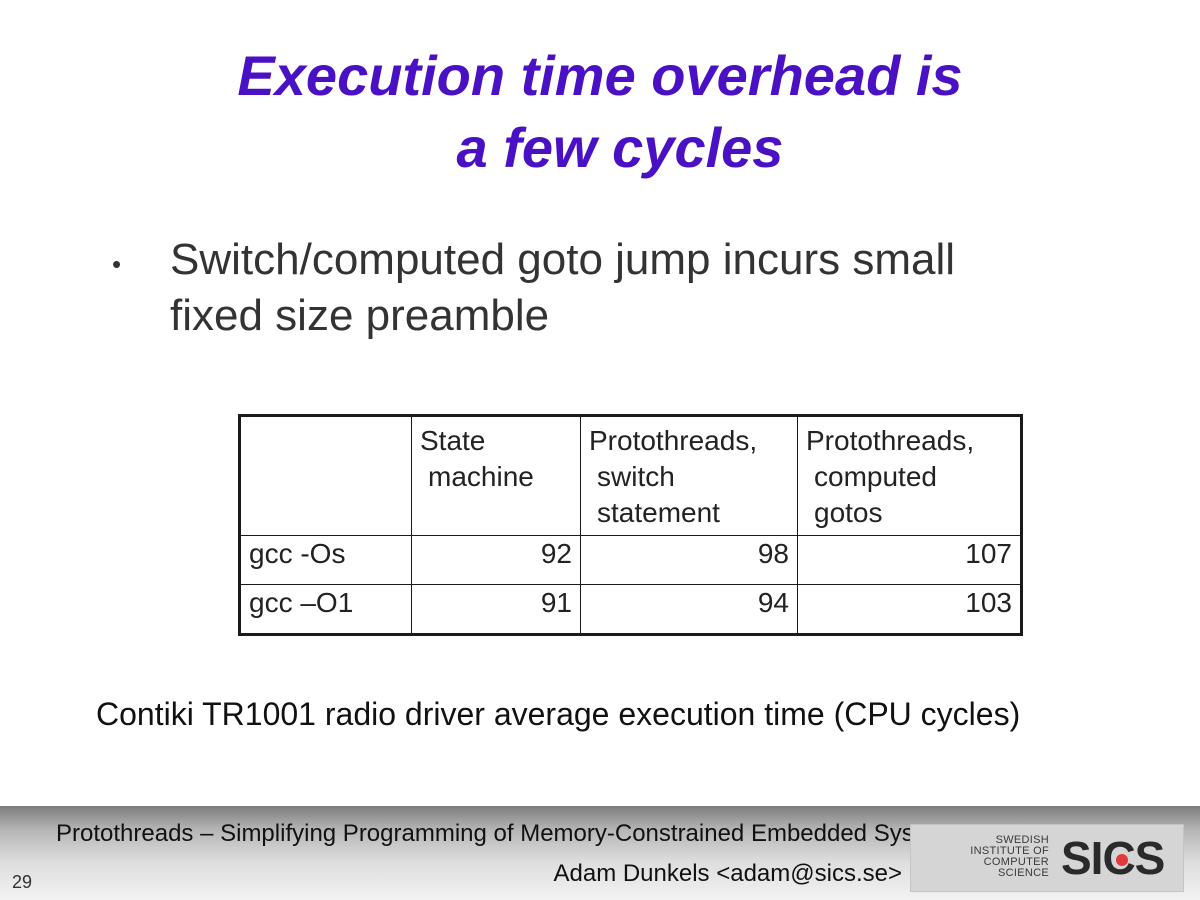 The image size is (1200, 900). I want to click on slide-title-line-1: Execution time overhead is, so click(600, 75).